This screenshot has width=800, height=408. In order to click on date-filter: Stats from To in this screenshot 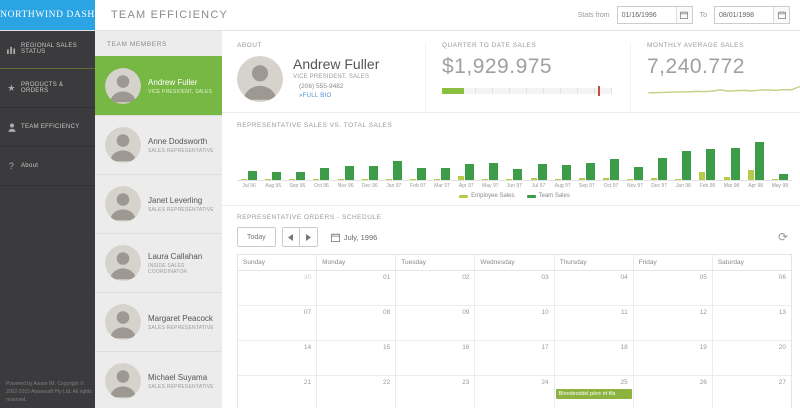, I will do `click(689, 15)`.